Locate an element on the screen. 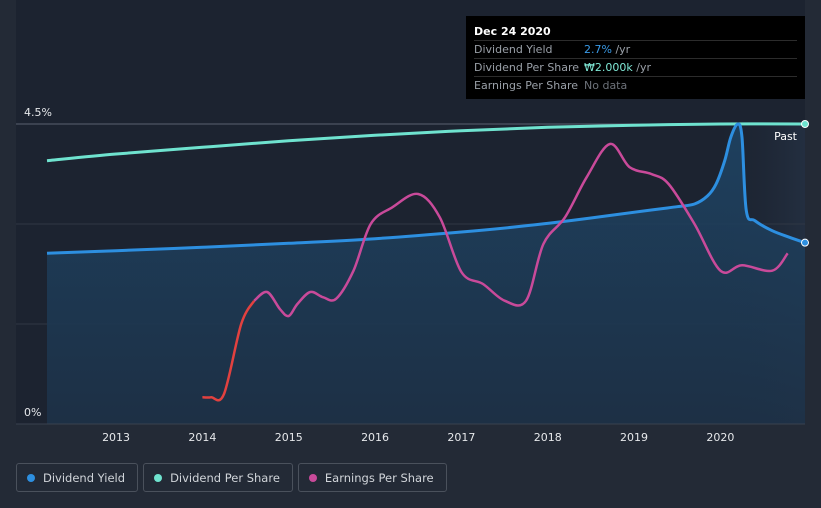 This screenshot has height=508, width=821. tooltip-value: No data is located at coordinates (606, 85).